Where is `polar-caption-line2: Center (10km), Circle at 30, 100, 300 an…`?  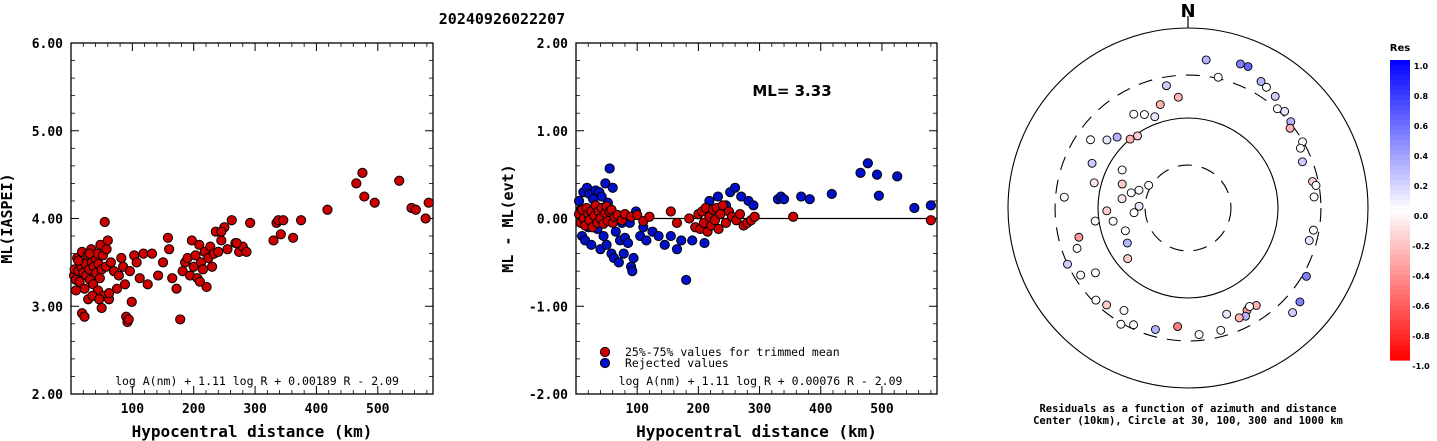
polar-caption-line2: Center (10km), Circle at 30, 100, 300 an… is located at coordinates (1188, 421).